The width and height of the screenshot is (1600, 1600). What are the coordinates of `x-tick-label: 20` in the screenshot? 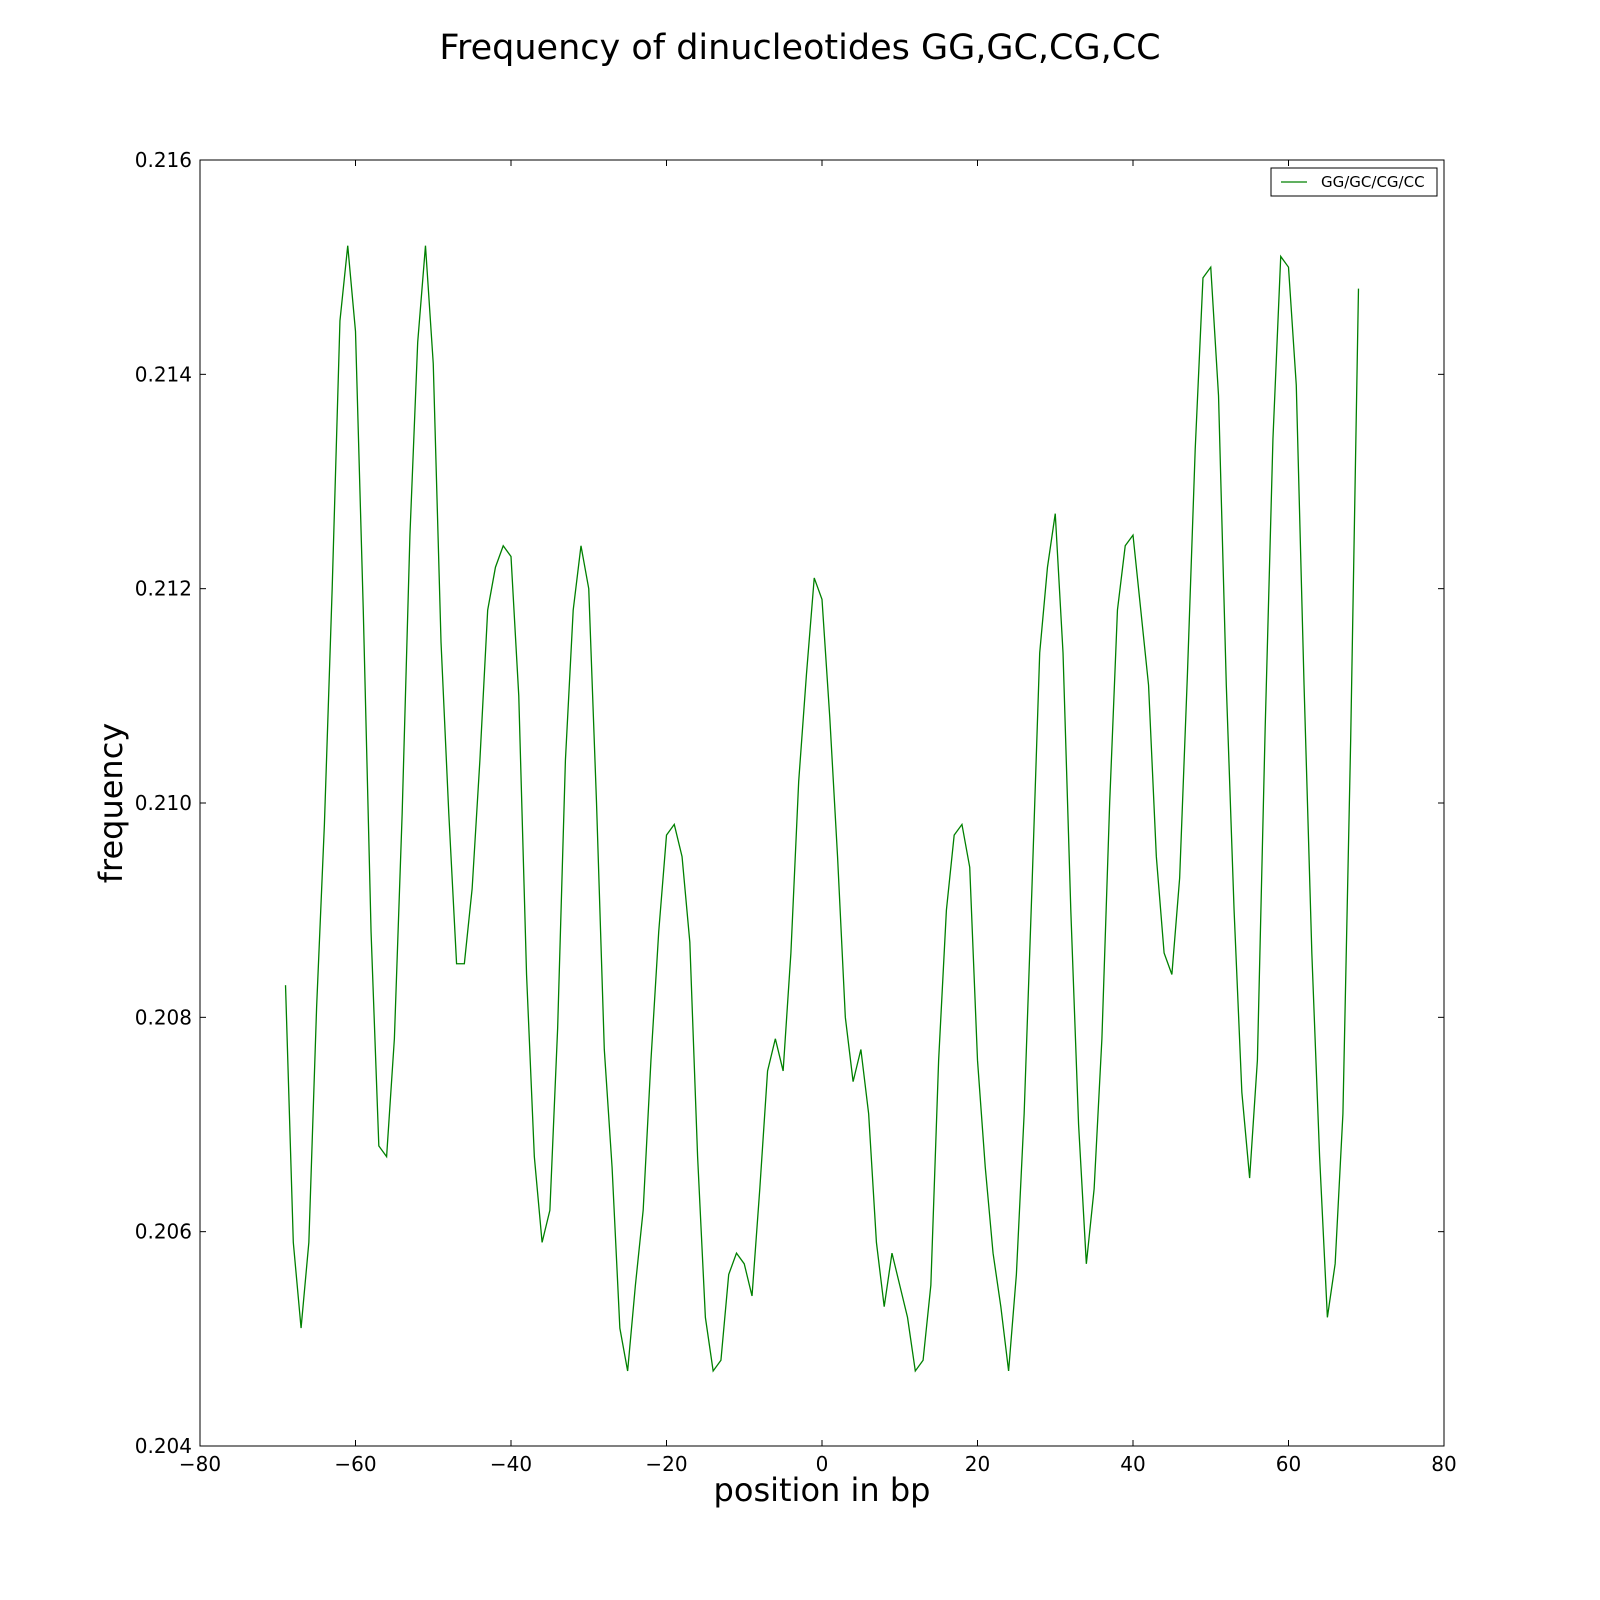 It's located at (977, 1464).